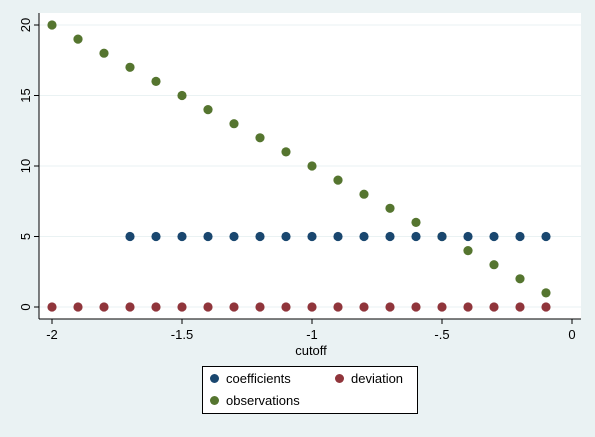 The height and width of the screenshot is (437, 595). What do you see at coordinates (182, 334) in the screenshot?
I see `x-tick-label-1: -1.5` at bounding box center [182, 334].